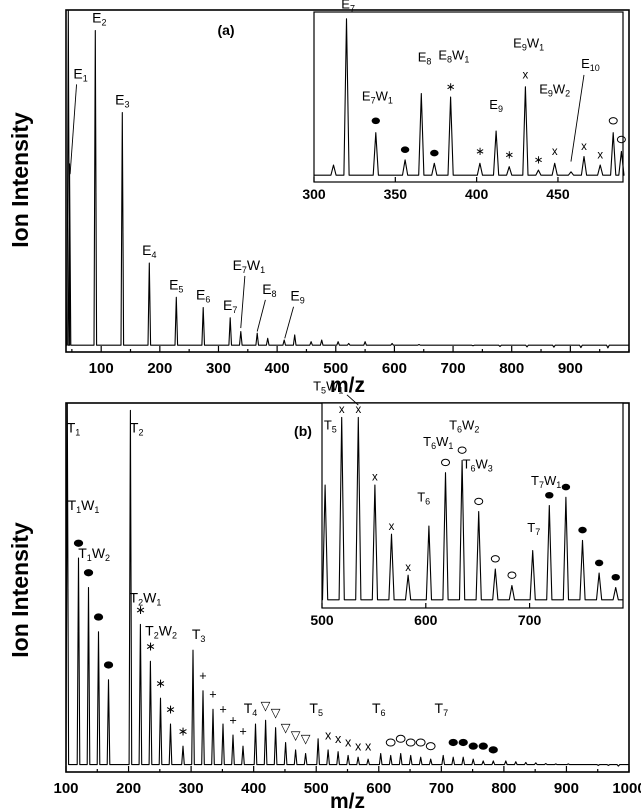 Image resolution: width=641 pixels, height=810 pixels. What do you see at coordinates (472, 508) in the screenshot?
I see `inset-spectrum-line` at bounding box center [472, 508].